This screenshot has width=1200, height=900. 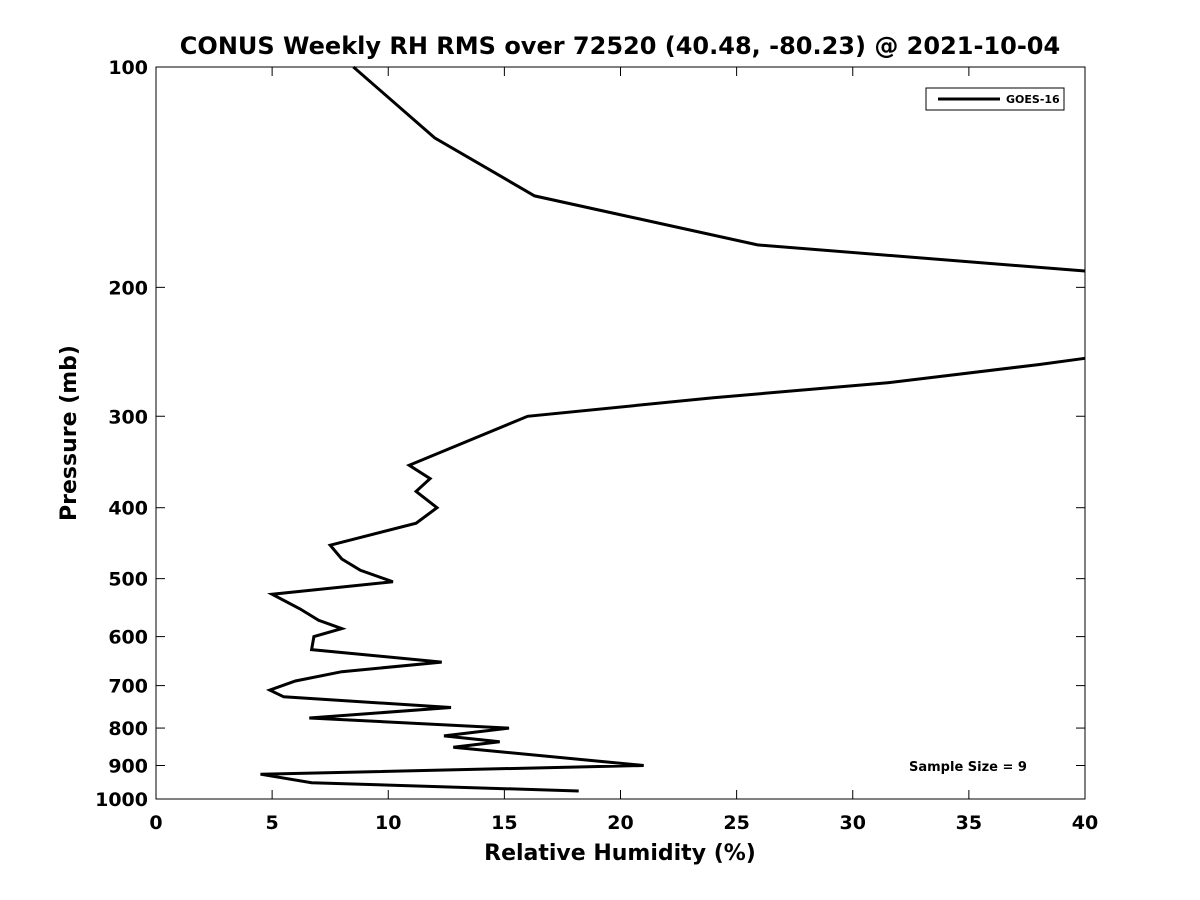 I want to click on y-tick-label: 600, so click(x=128, y=638).